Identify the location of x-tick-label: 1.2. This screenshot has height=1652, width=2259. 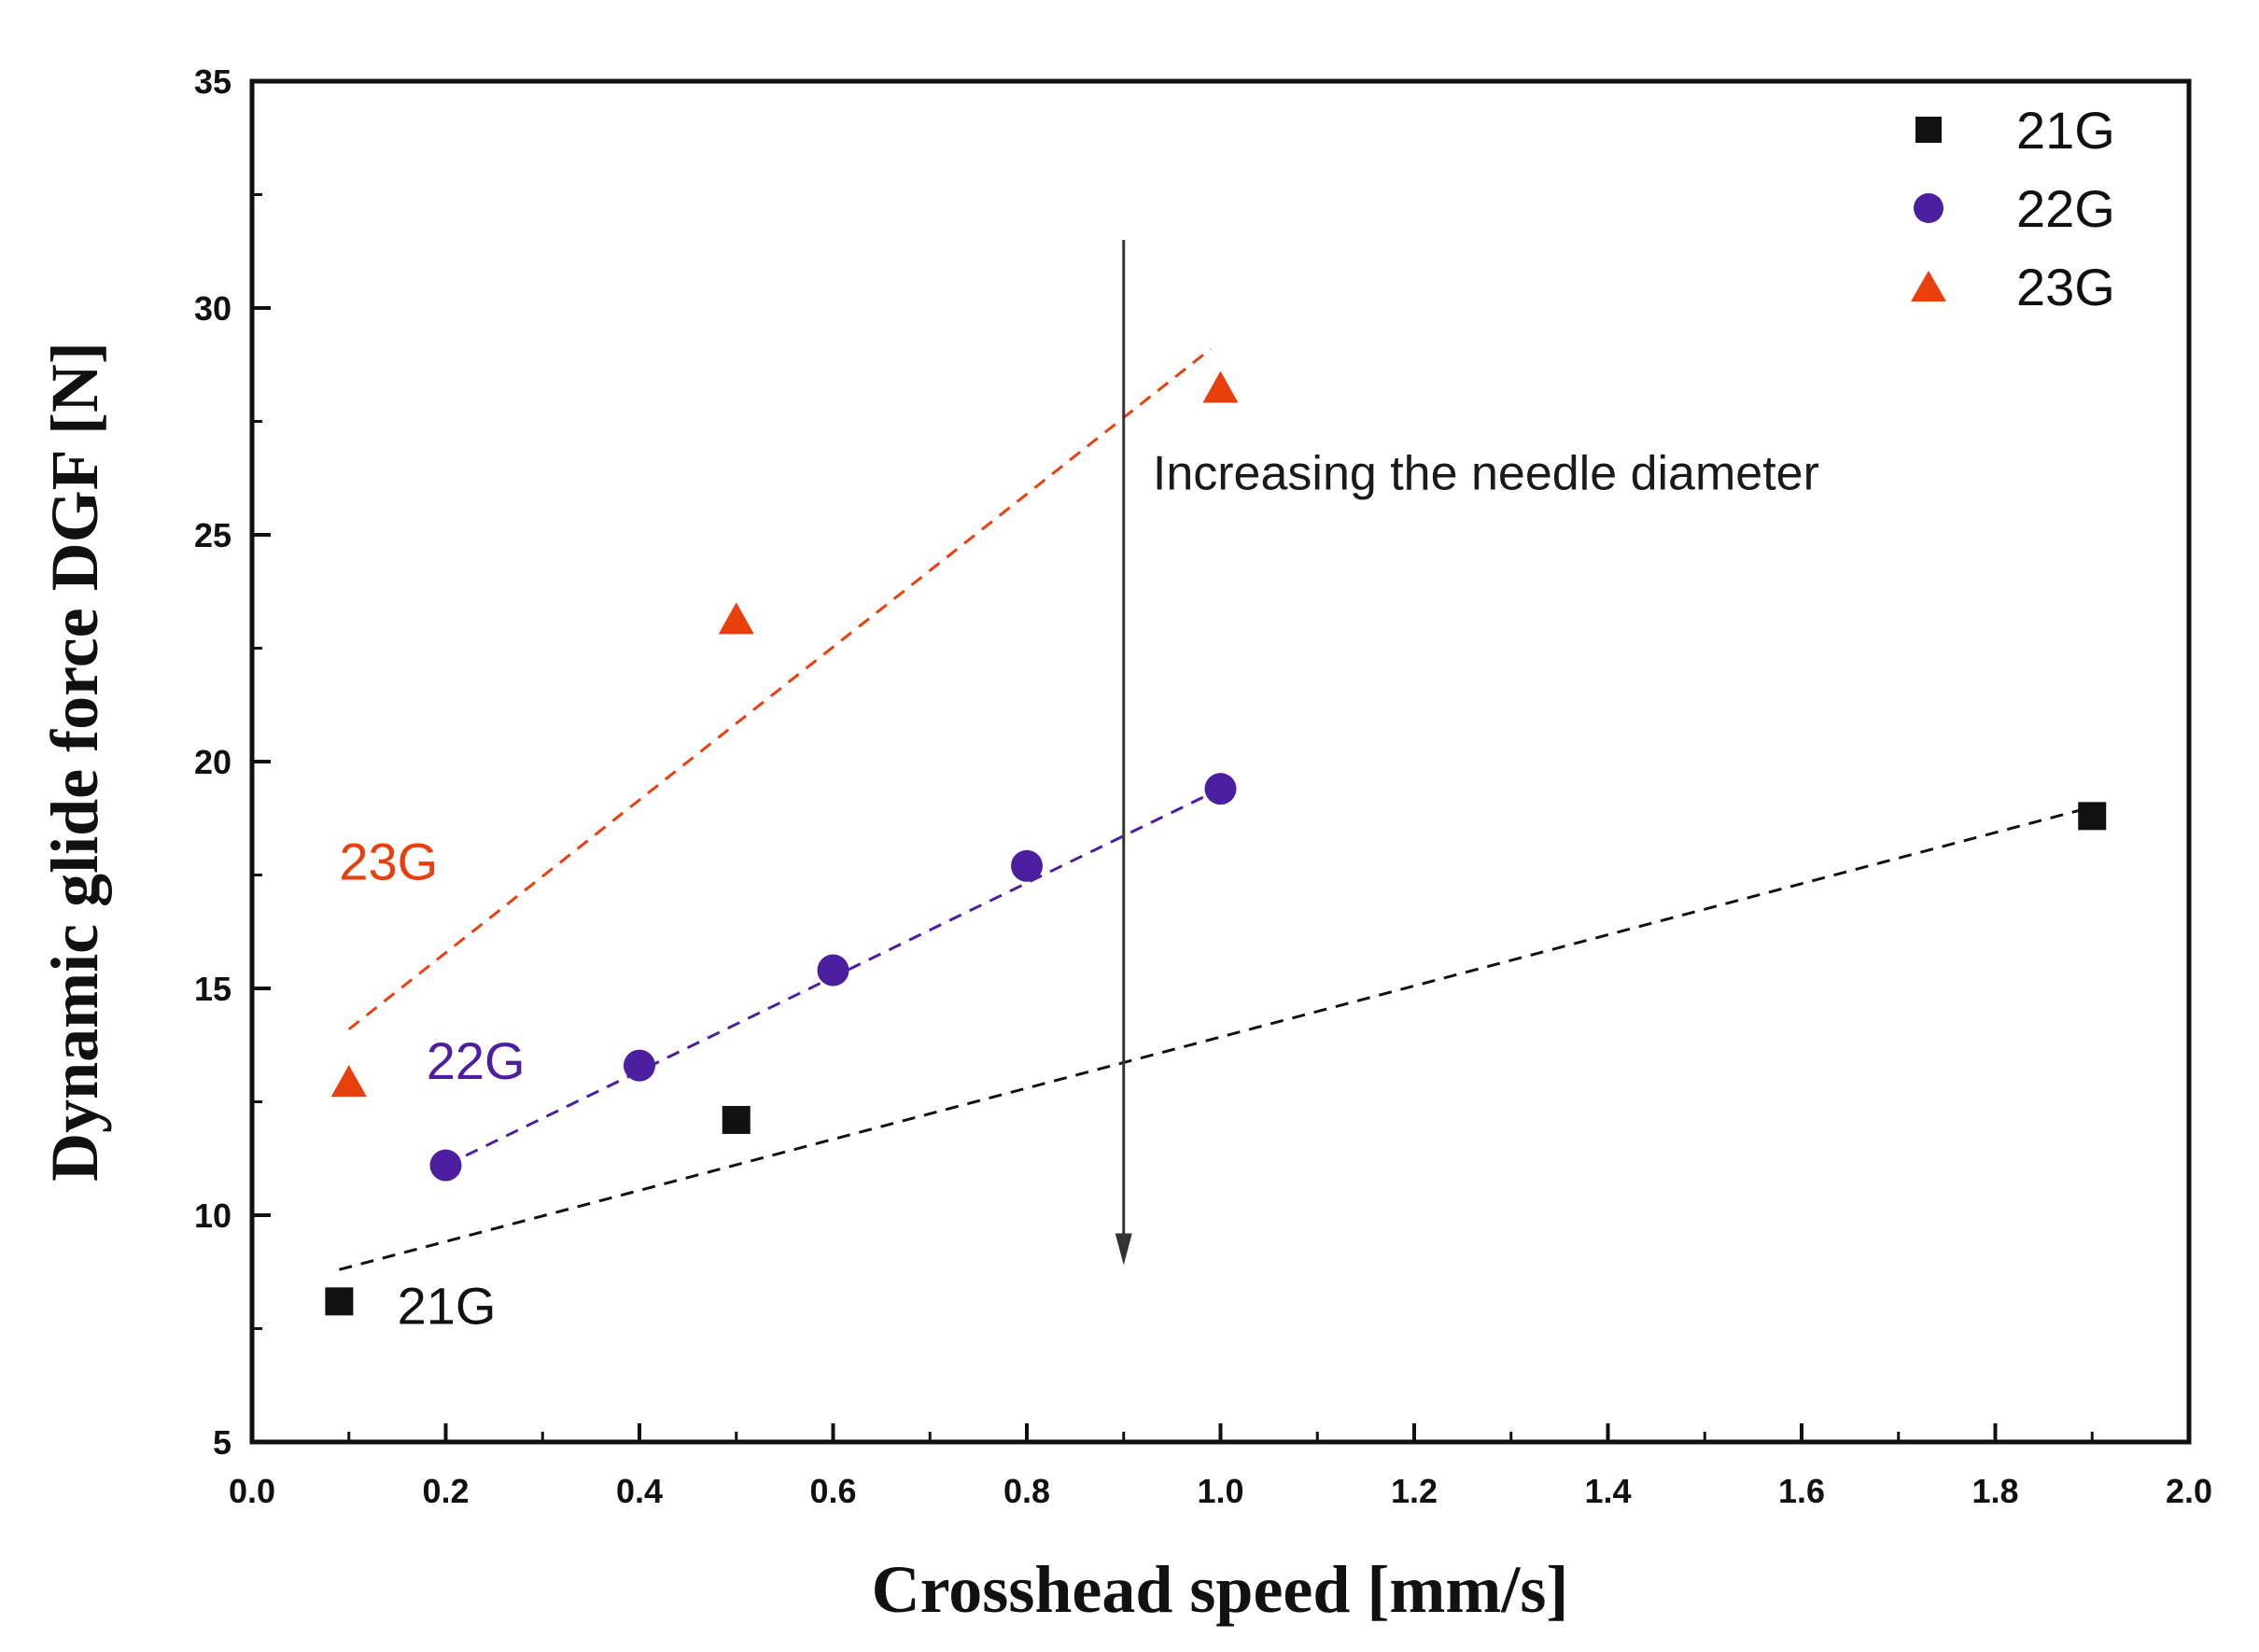
(1415, 1491).